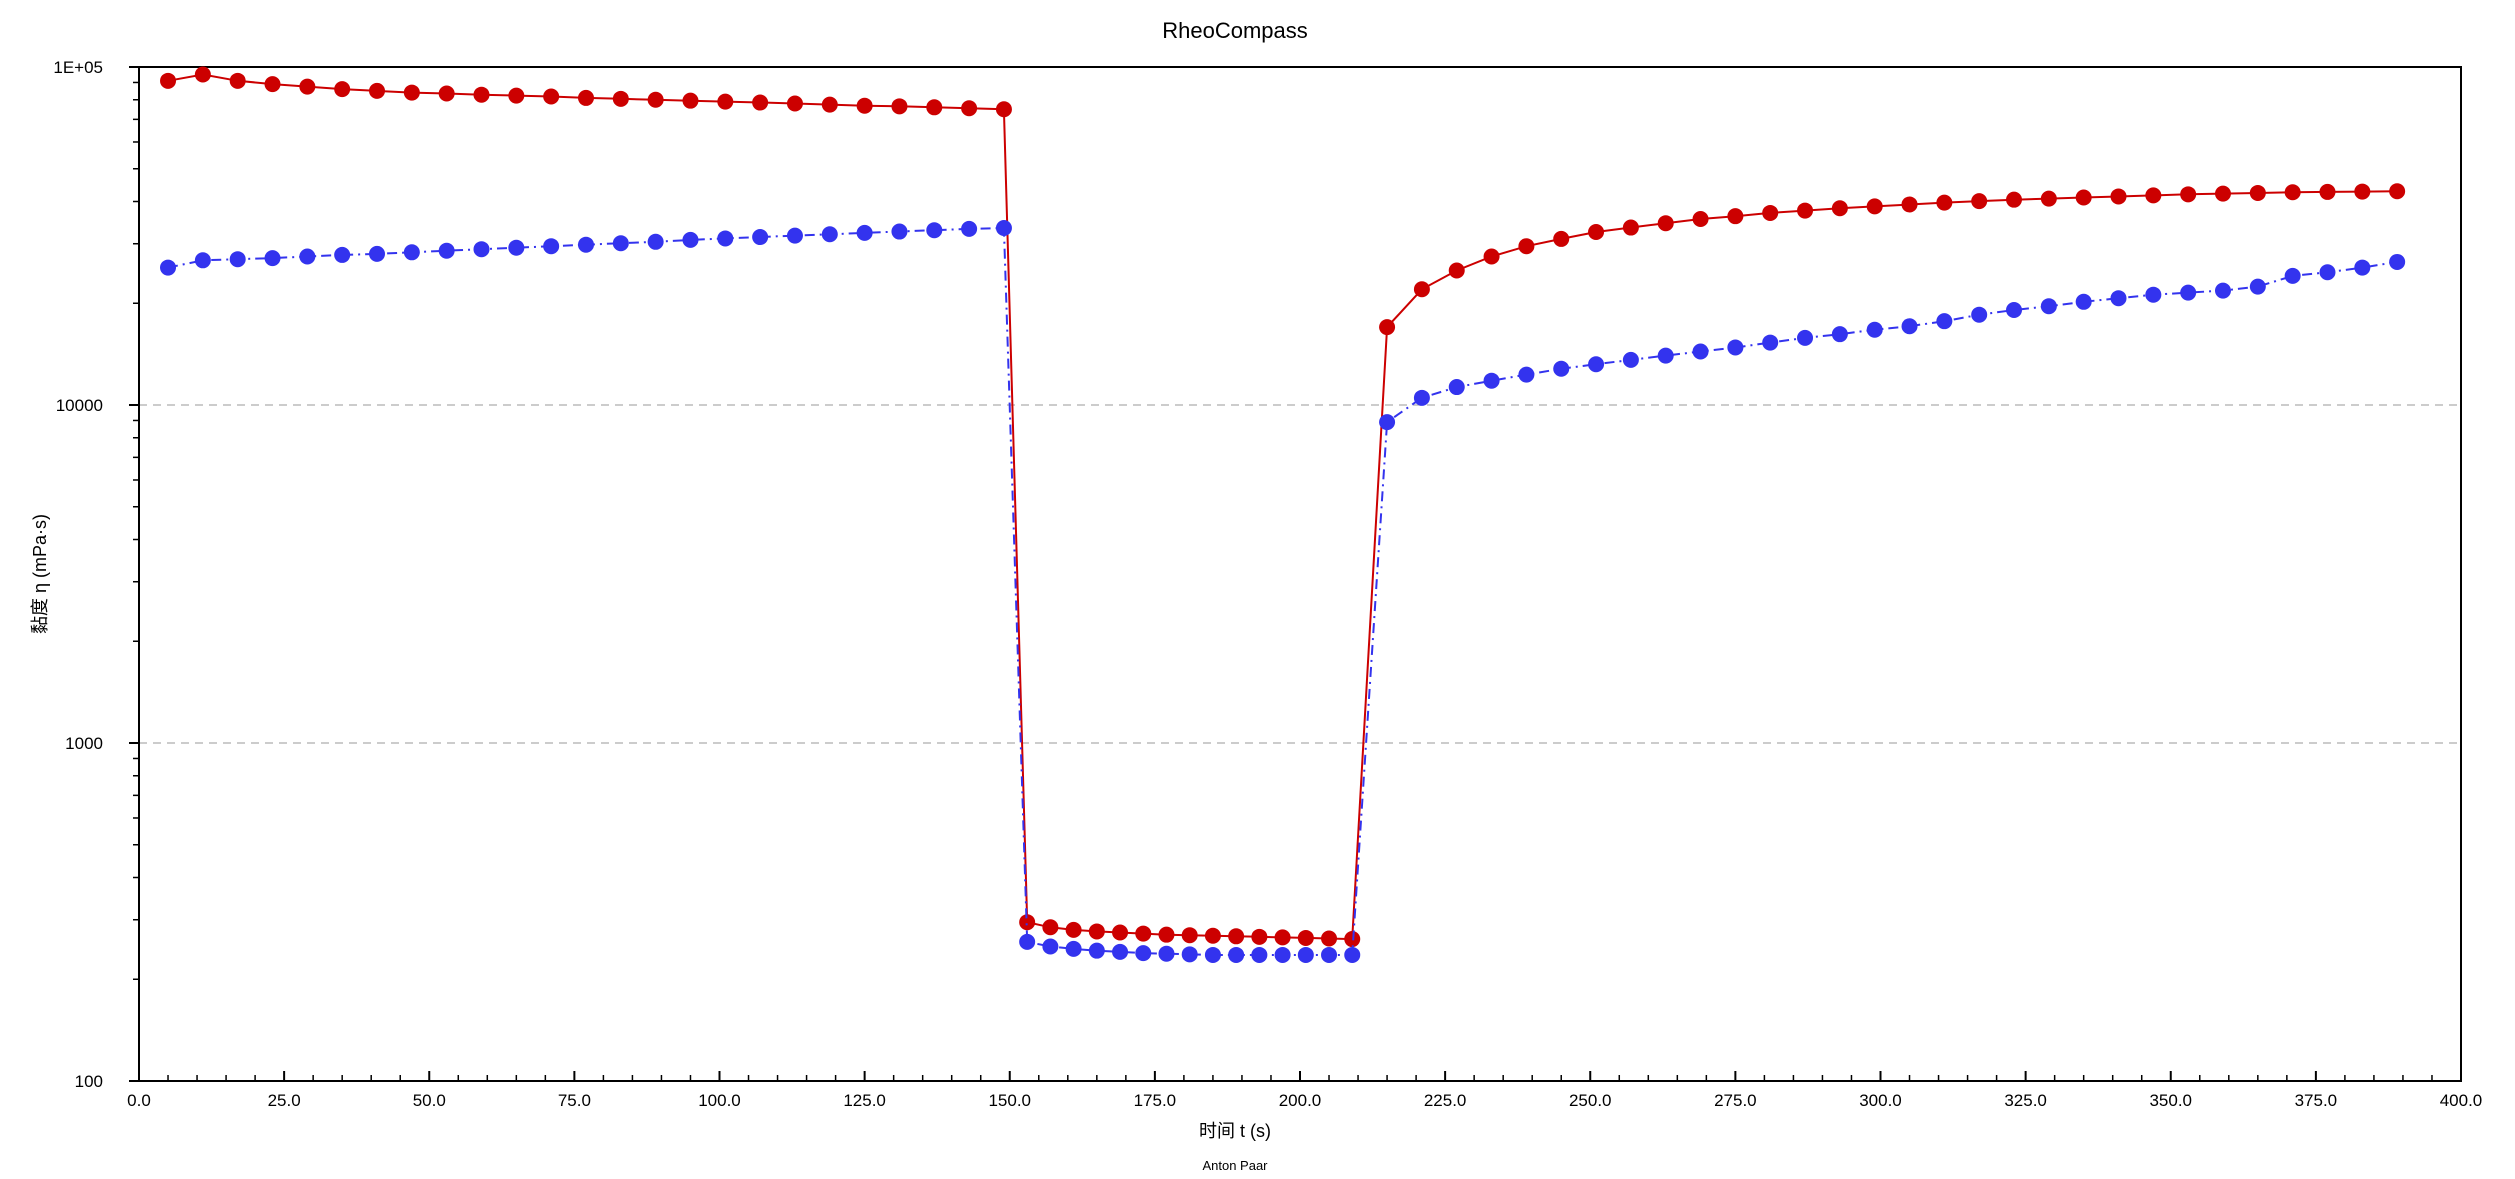 Image resolution: width=2515 pixels, height=1179 pixels. I want to click on x-tick-label: 300.0, so click(1880, 1100).